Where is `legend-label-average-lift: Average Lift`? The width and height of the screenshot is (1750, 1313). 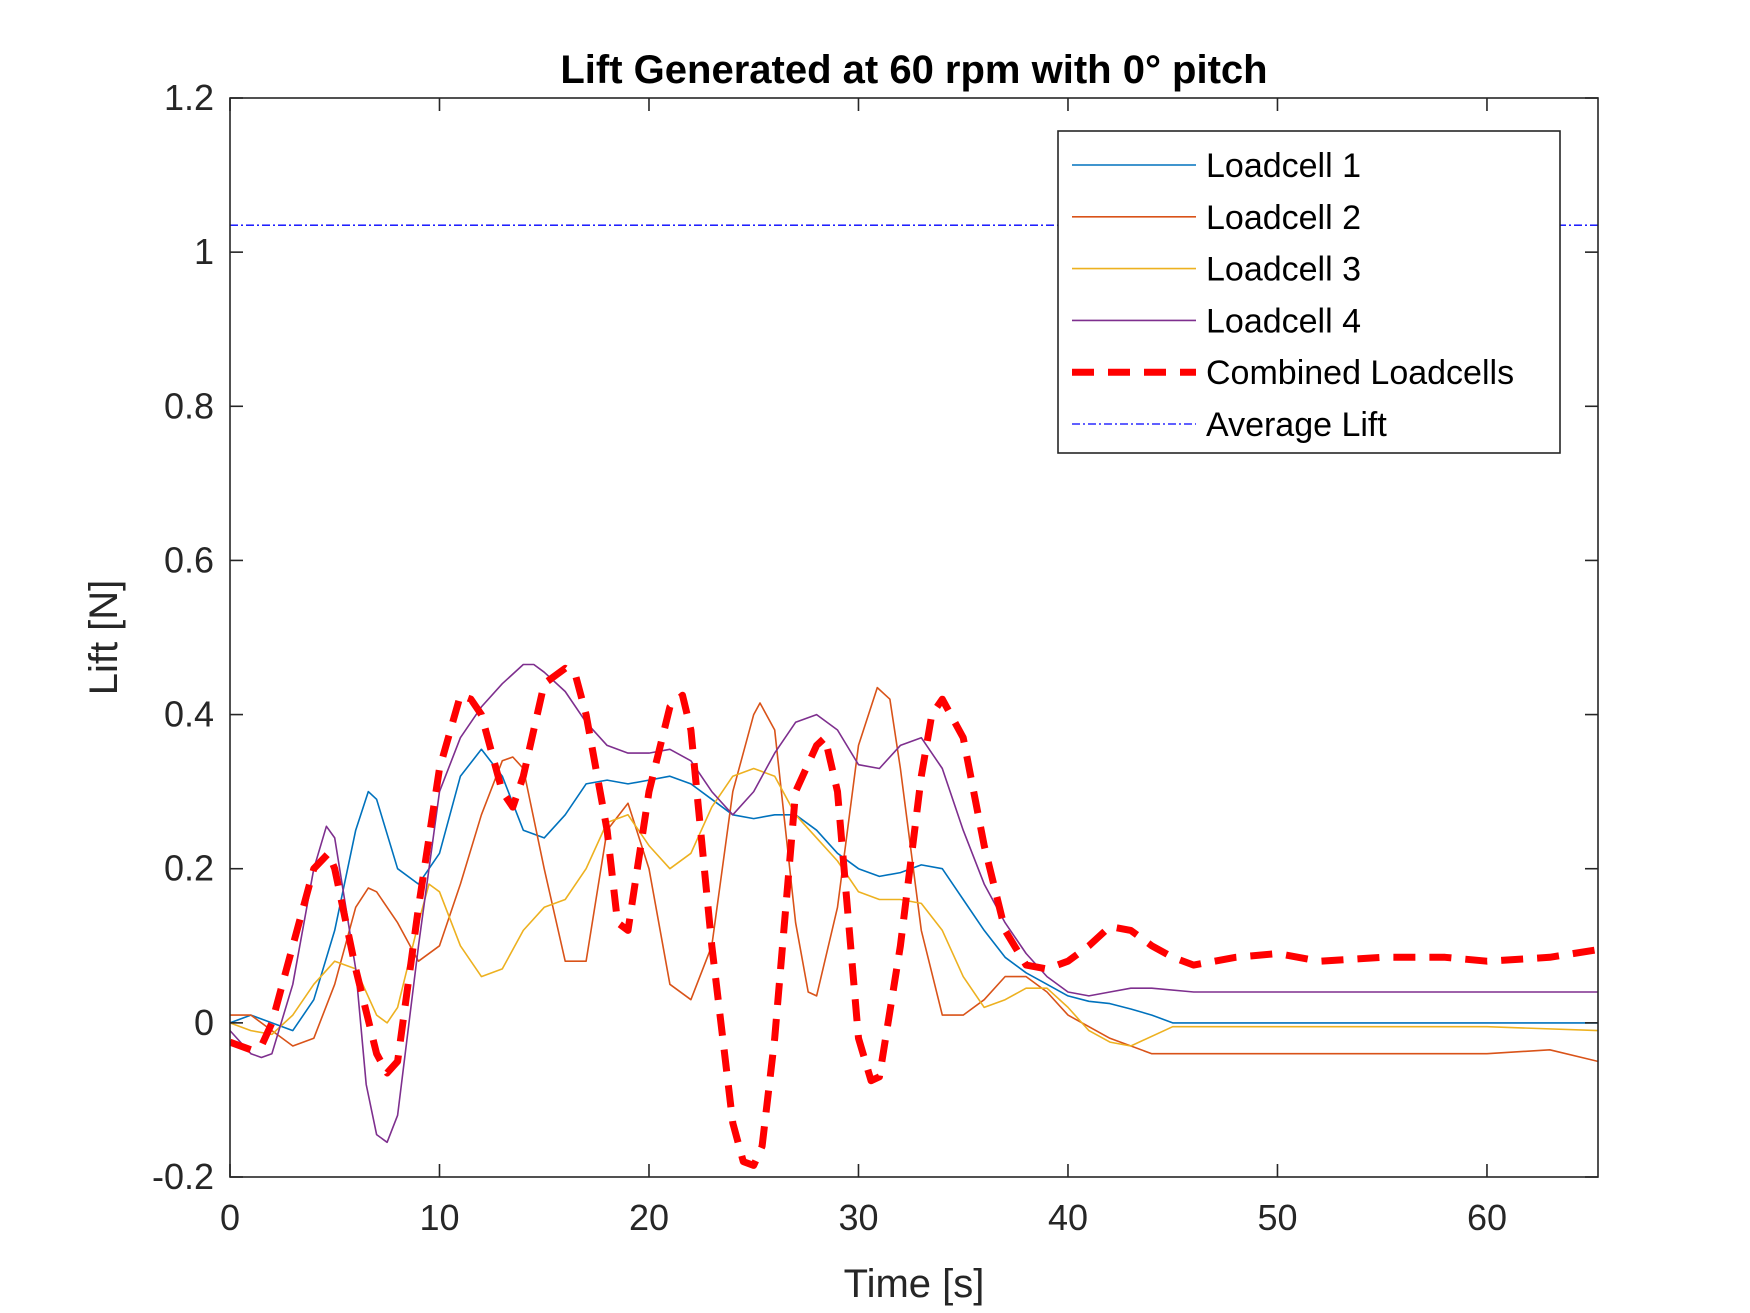
legend-label-average-lift: Average Lift is located at coordinates (1296, 425).